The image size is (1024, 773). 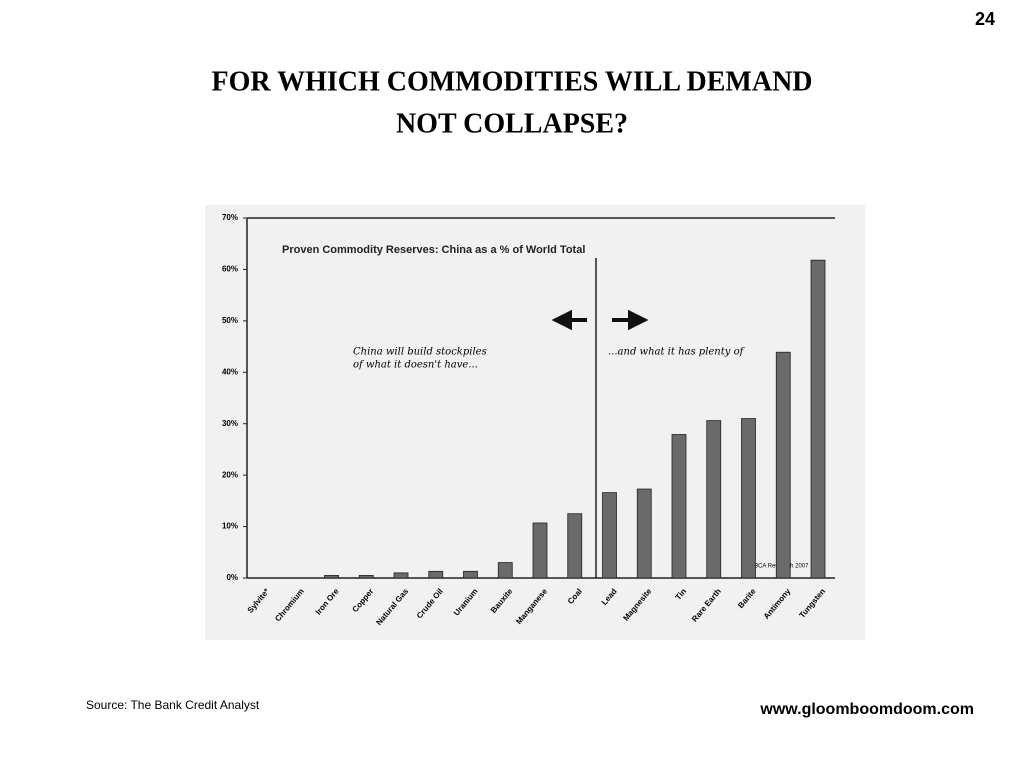 What do you see at coordinates (230, 474) in the screenshot?
I see `y-tick-label: 20%` at bounding box center [230, 474].